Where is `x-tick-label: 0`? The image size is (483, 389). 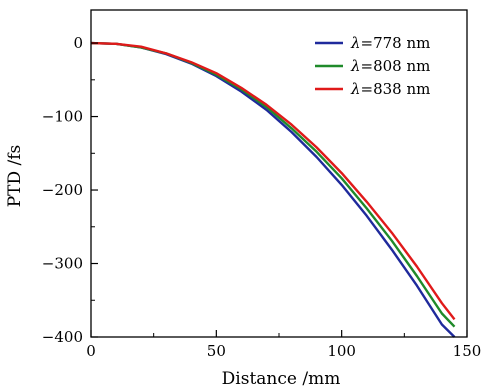
x-tick-label: 0 is located at coordinates (91, 351).